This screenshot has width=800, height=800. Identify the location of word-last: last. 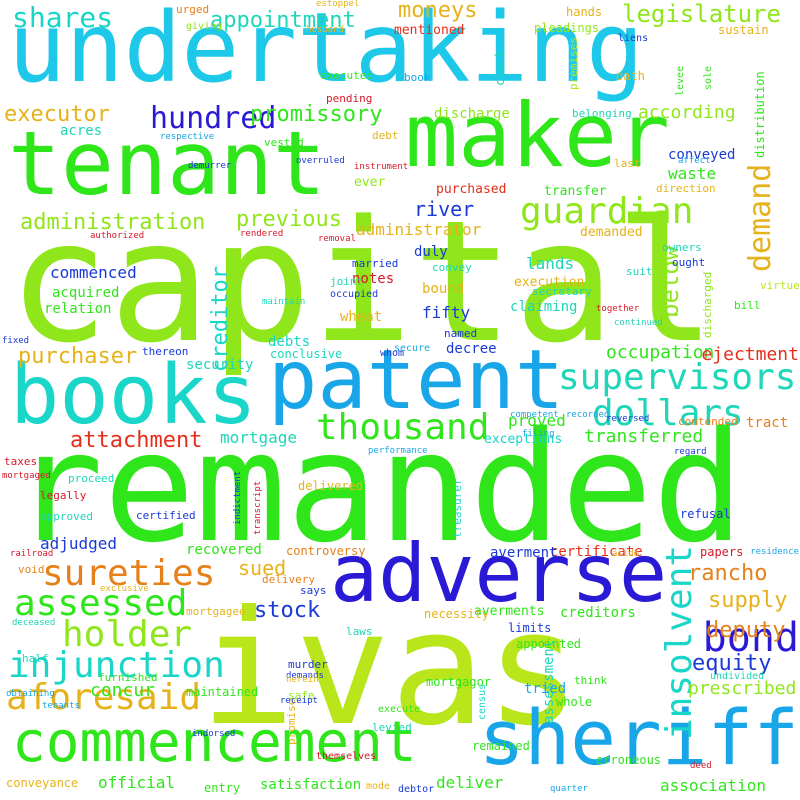
(627, 163).